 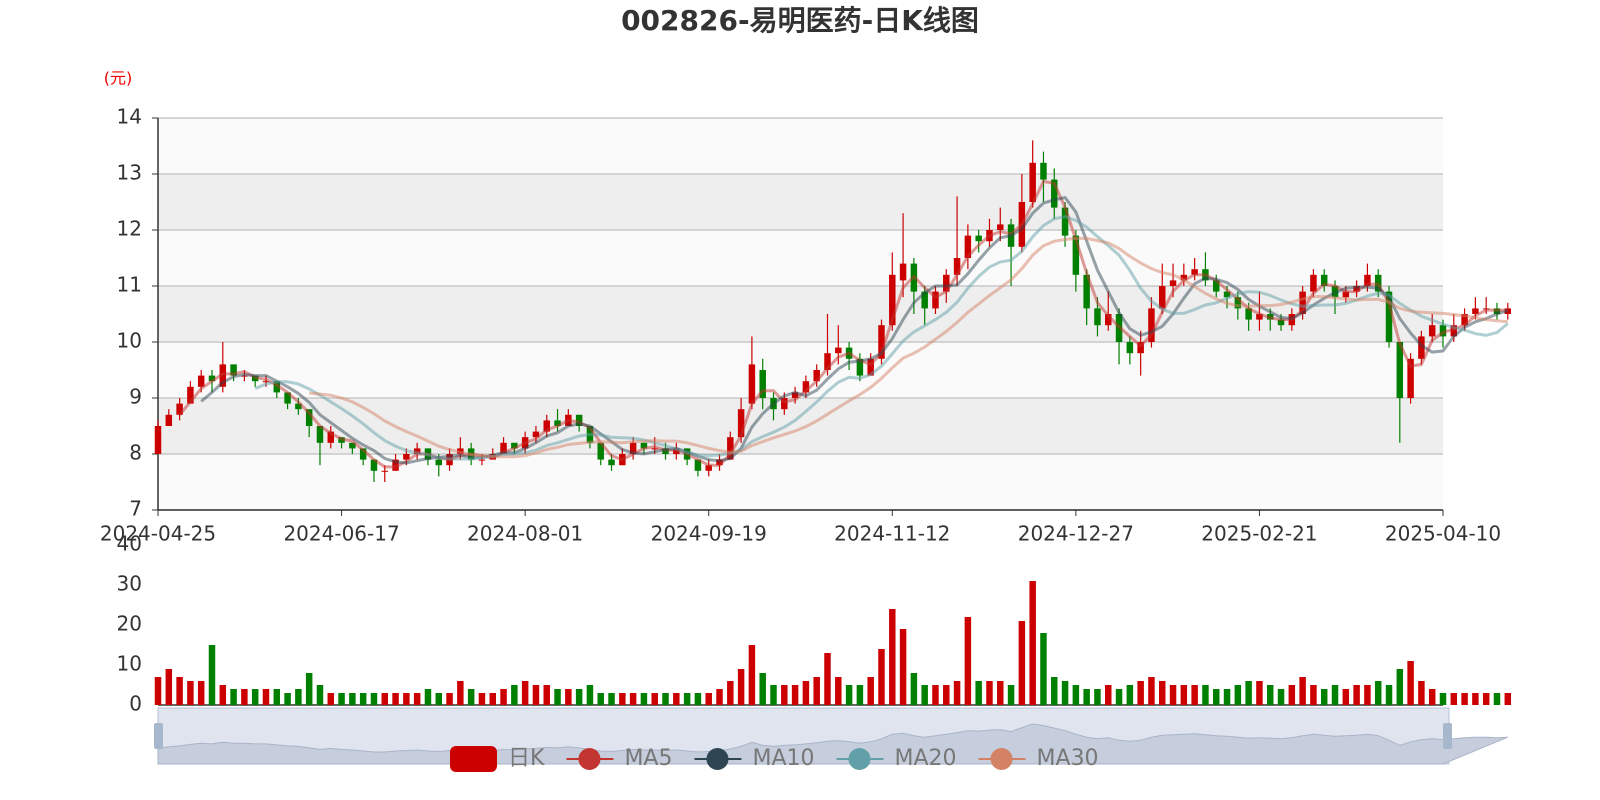 I want to click on x-tick-label: 2024-12-27, so click(x=1076, y=534).